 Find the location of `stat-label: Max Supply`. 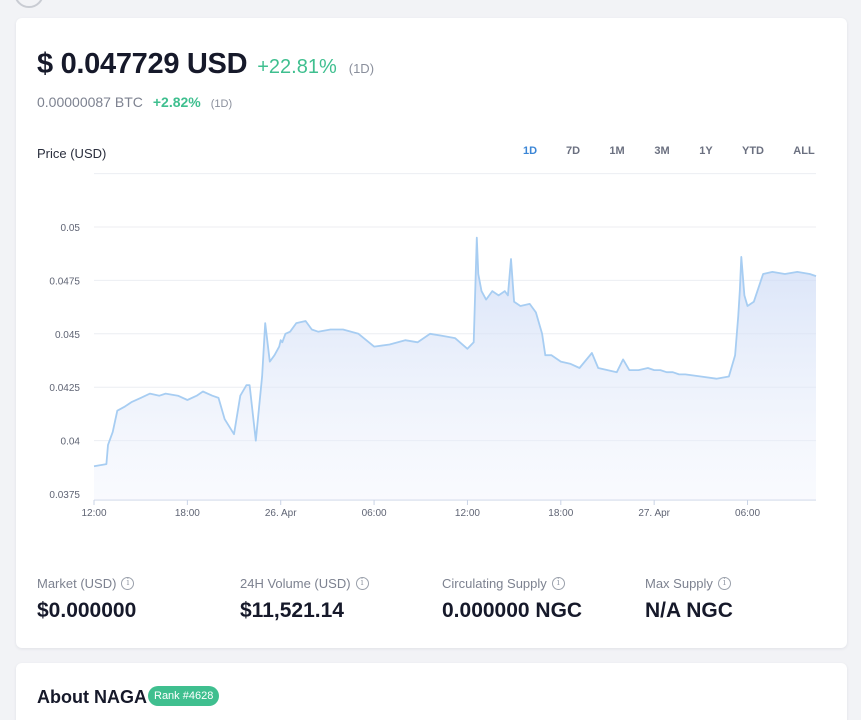

stat-label: Max Supply is located at coordinates (679, 583).